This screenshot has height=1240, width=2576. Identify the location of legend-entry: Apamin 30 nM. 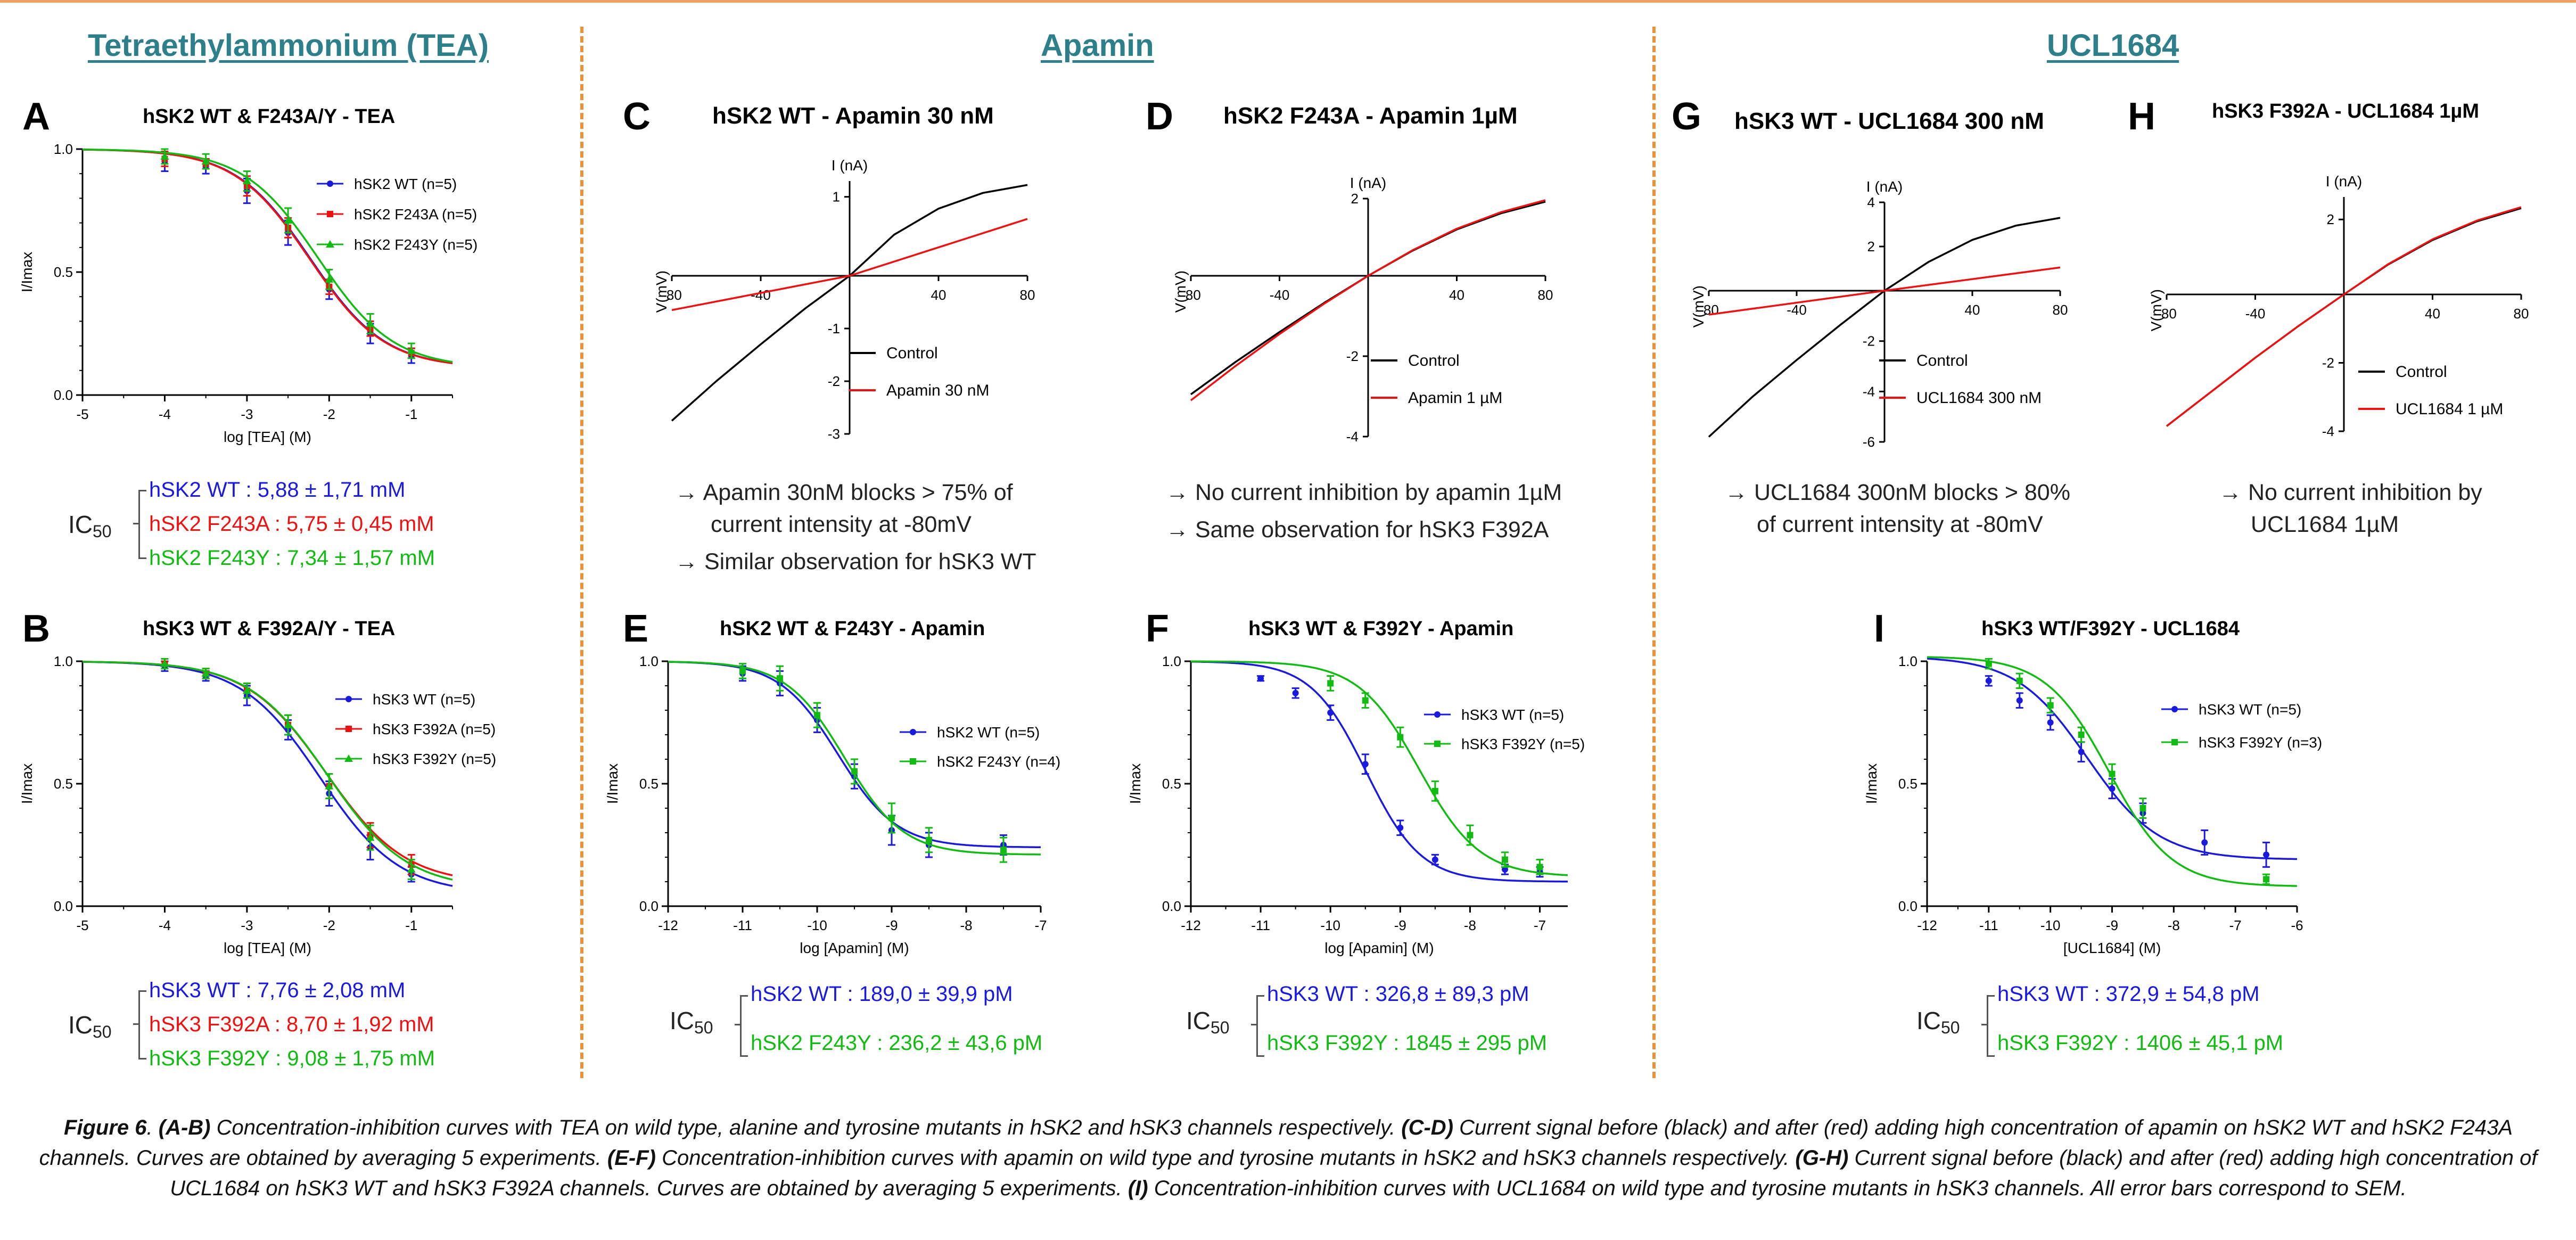
(919, 390).